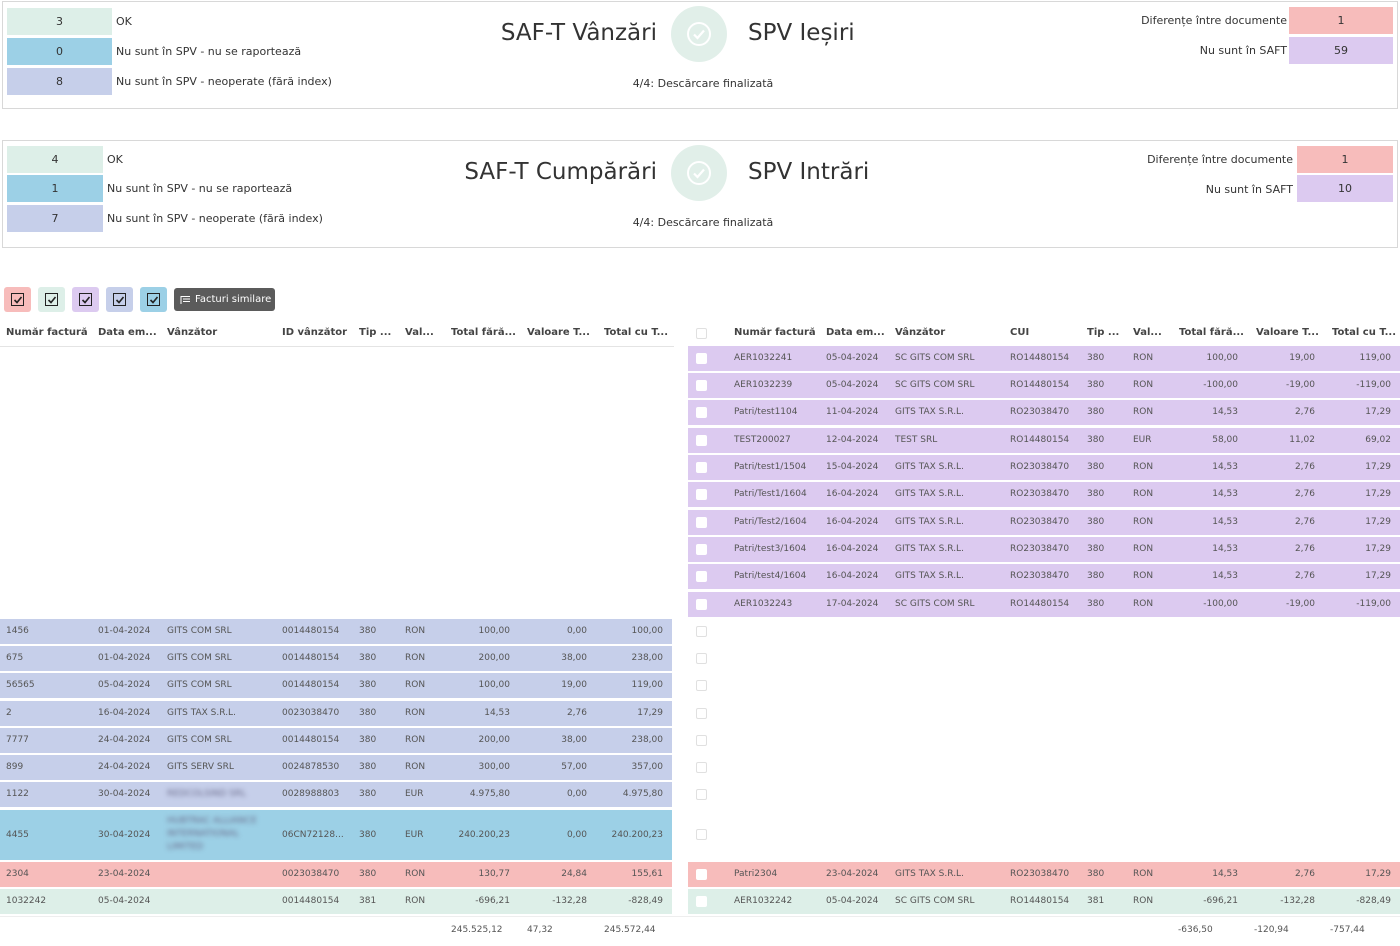  I want to click on left-header-col-3: ID vânzător, so click(315, 332).